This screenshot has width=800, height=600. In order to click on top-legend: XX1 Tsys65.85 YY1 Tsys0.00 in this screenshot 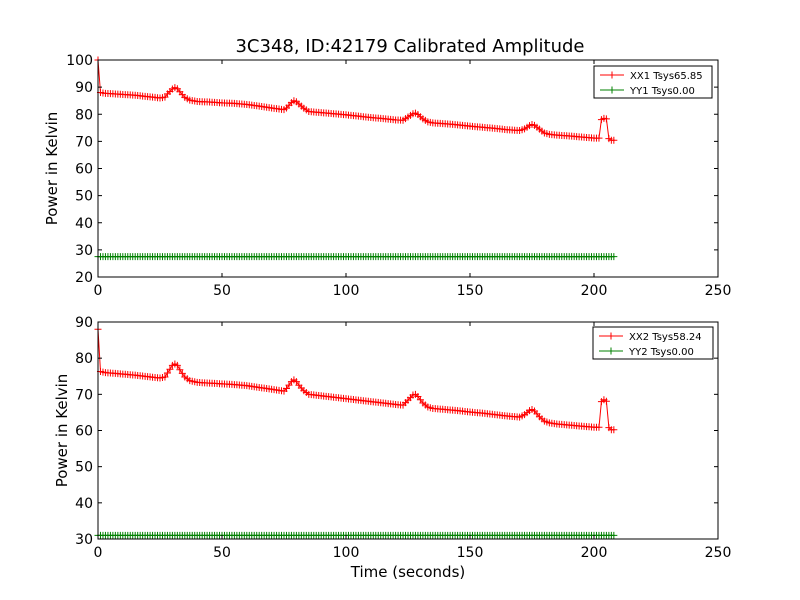, I will do `click(653, 82)`.